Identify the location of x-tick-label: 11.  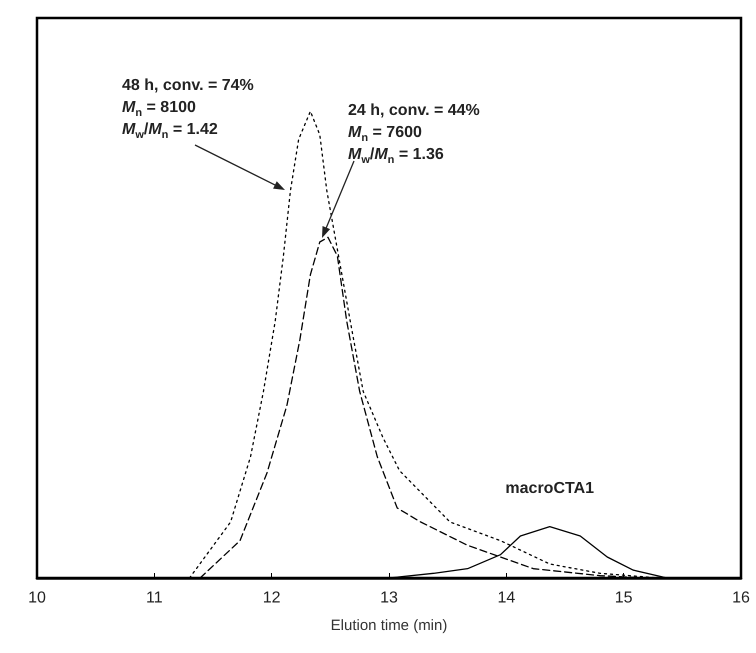
(154, 598).